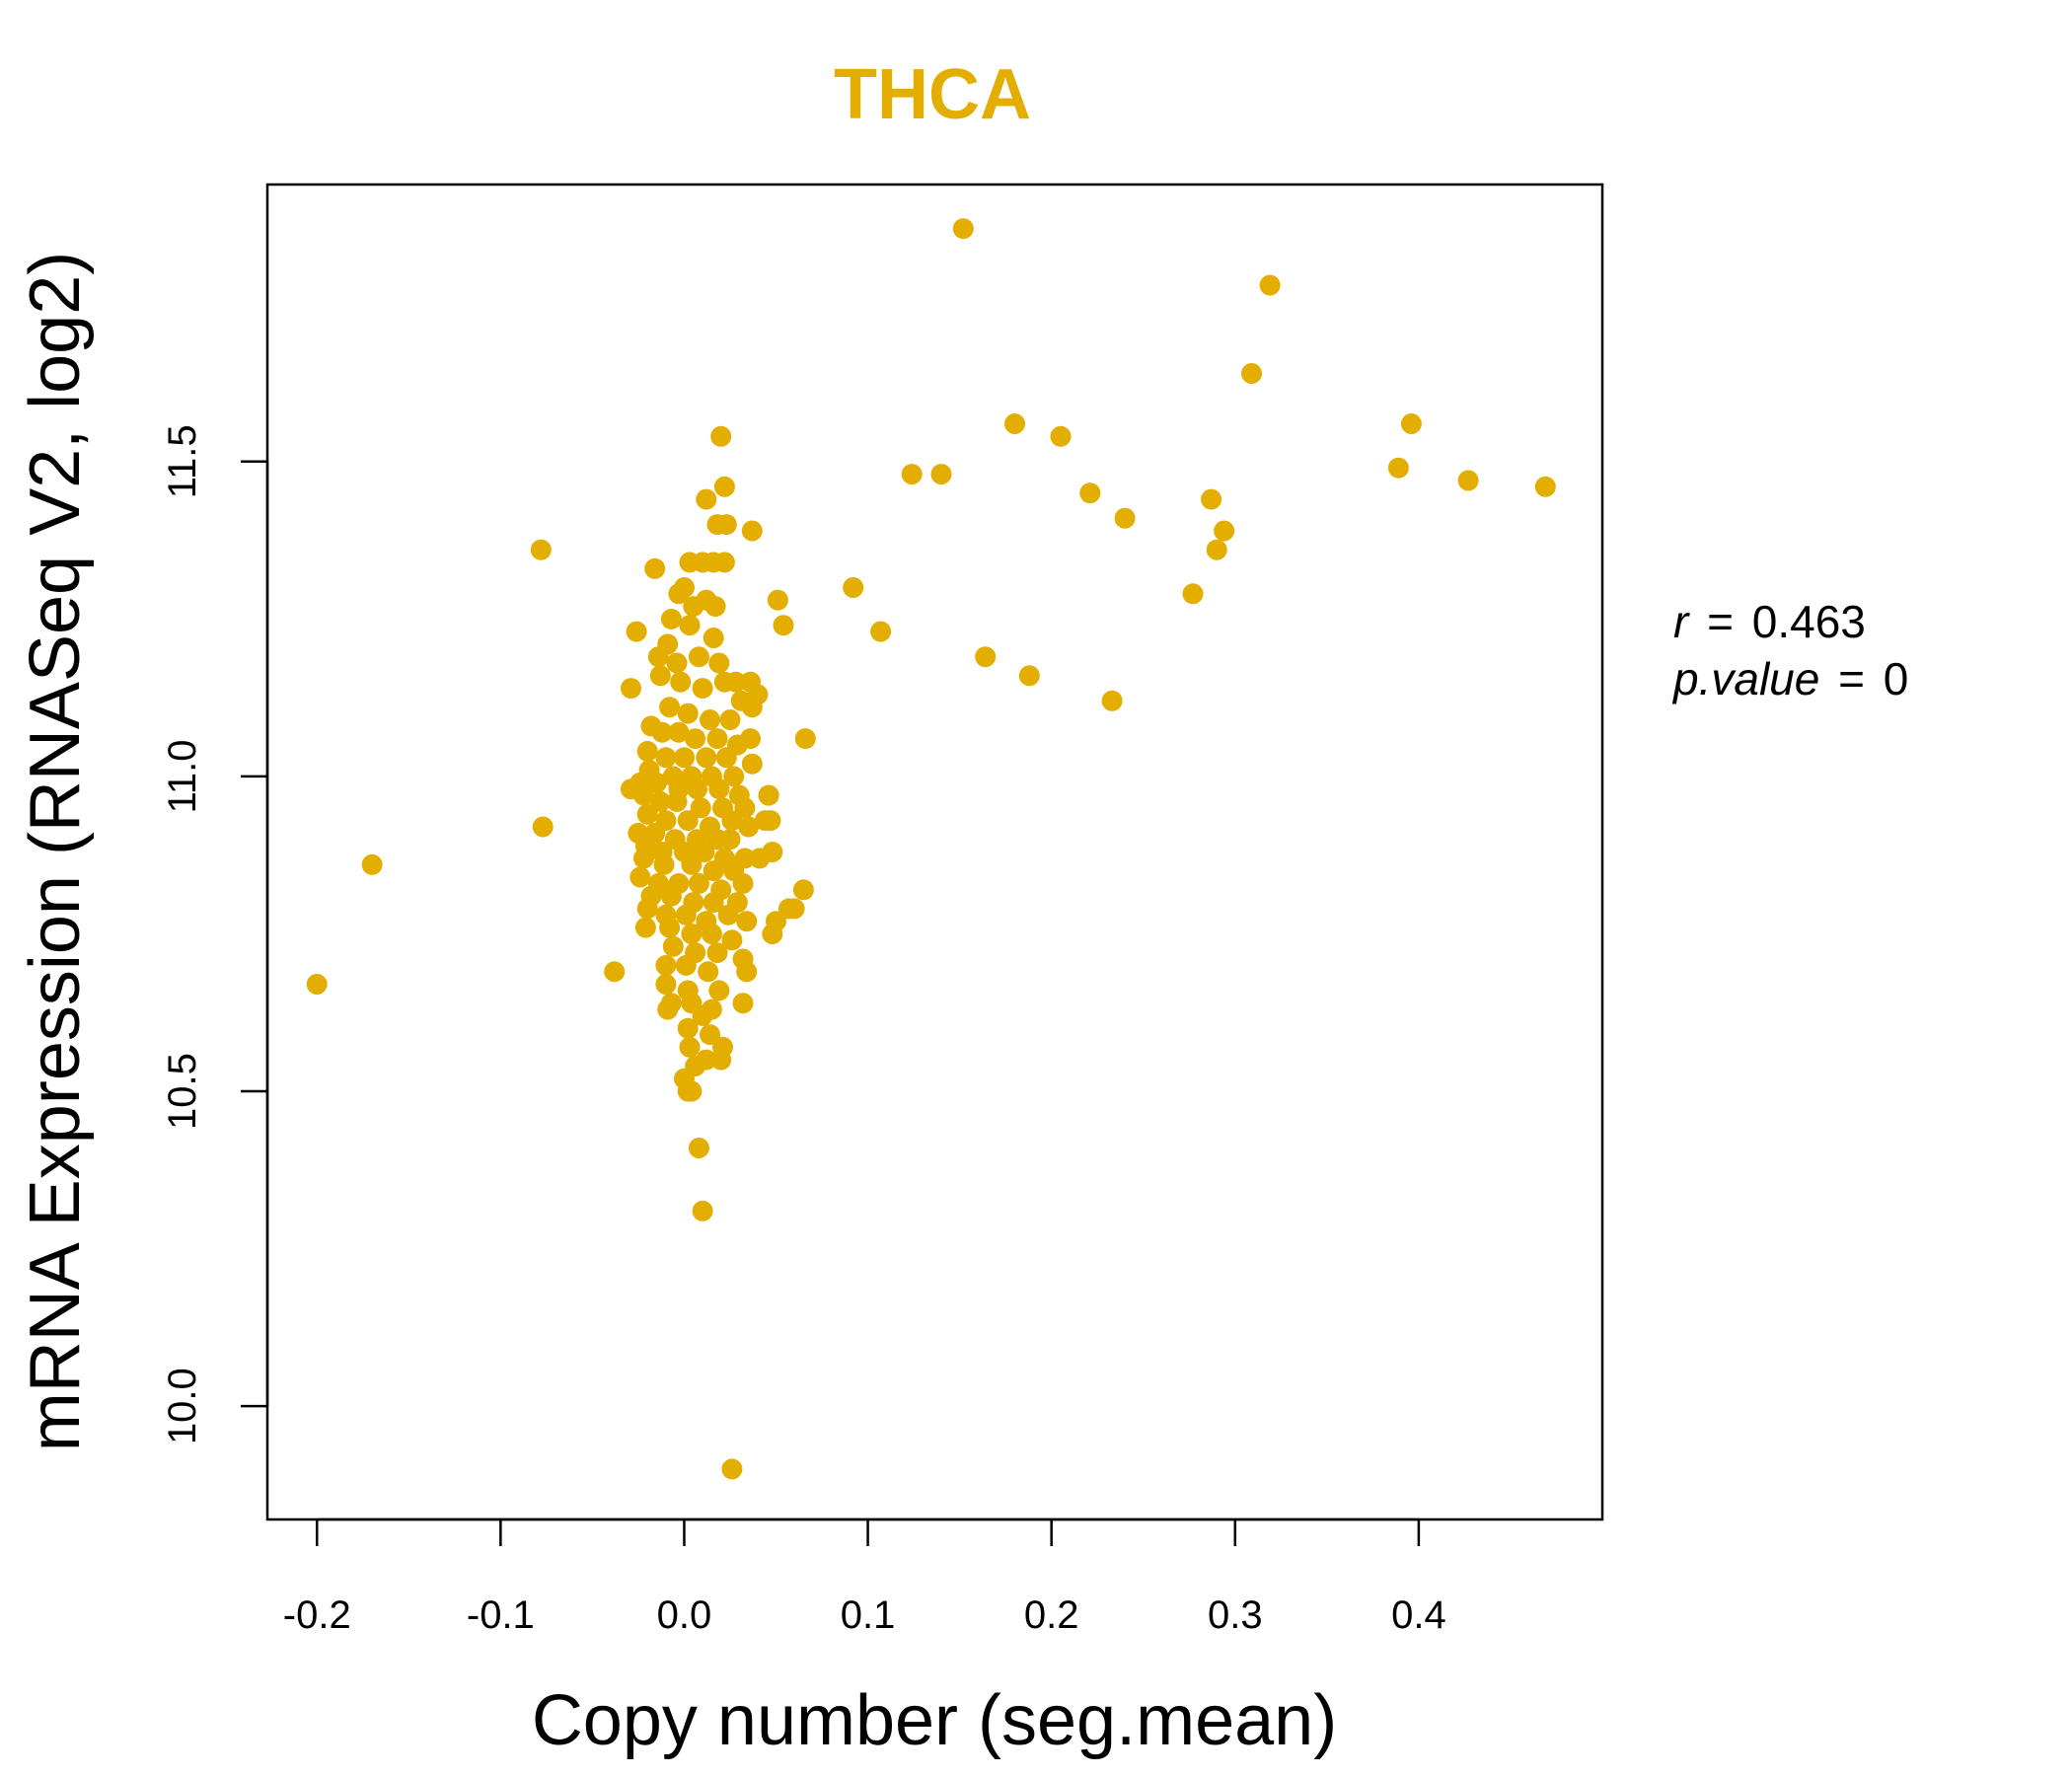  I want to click on stat-r-eq: =, so click(1721, 621).